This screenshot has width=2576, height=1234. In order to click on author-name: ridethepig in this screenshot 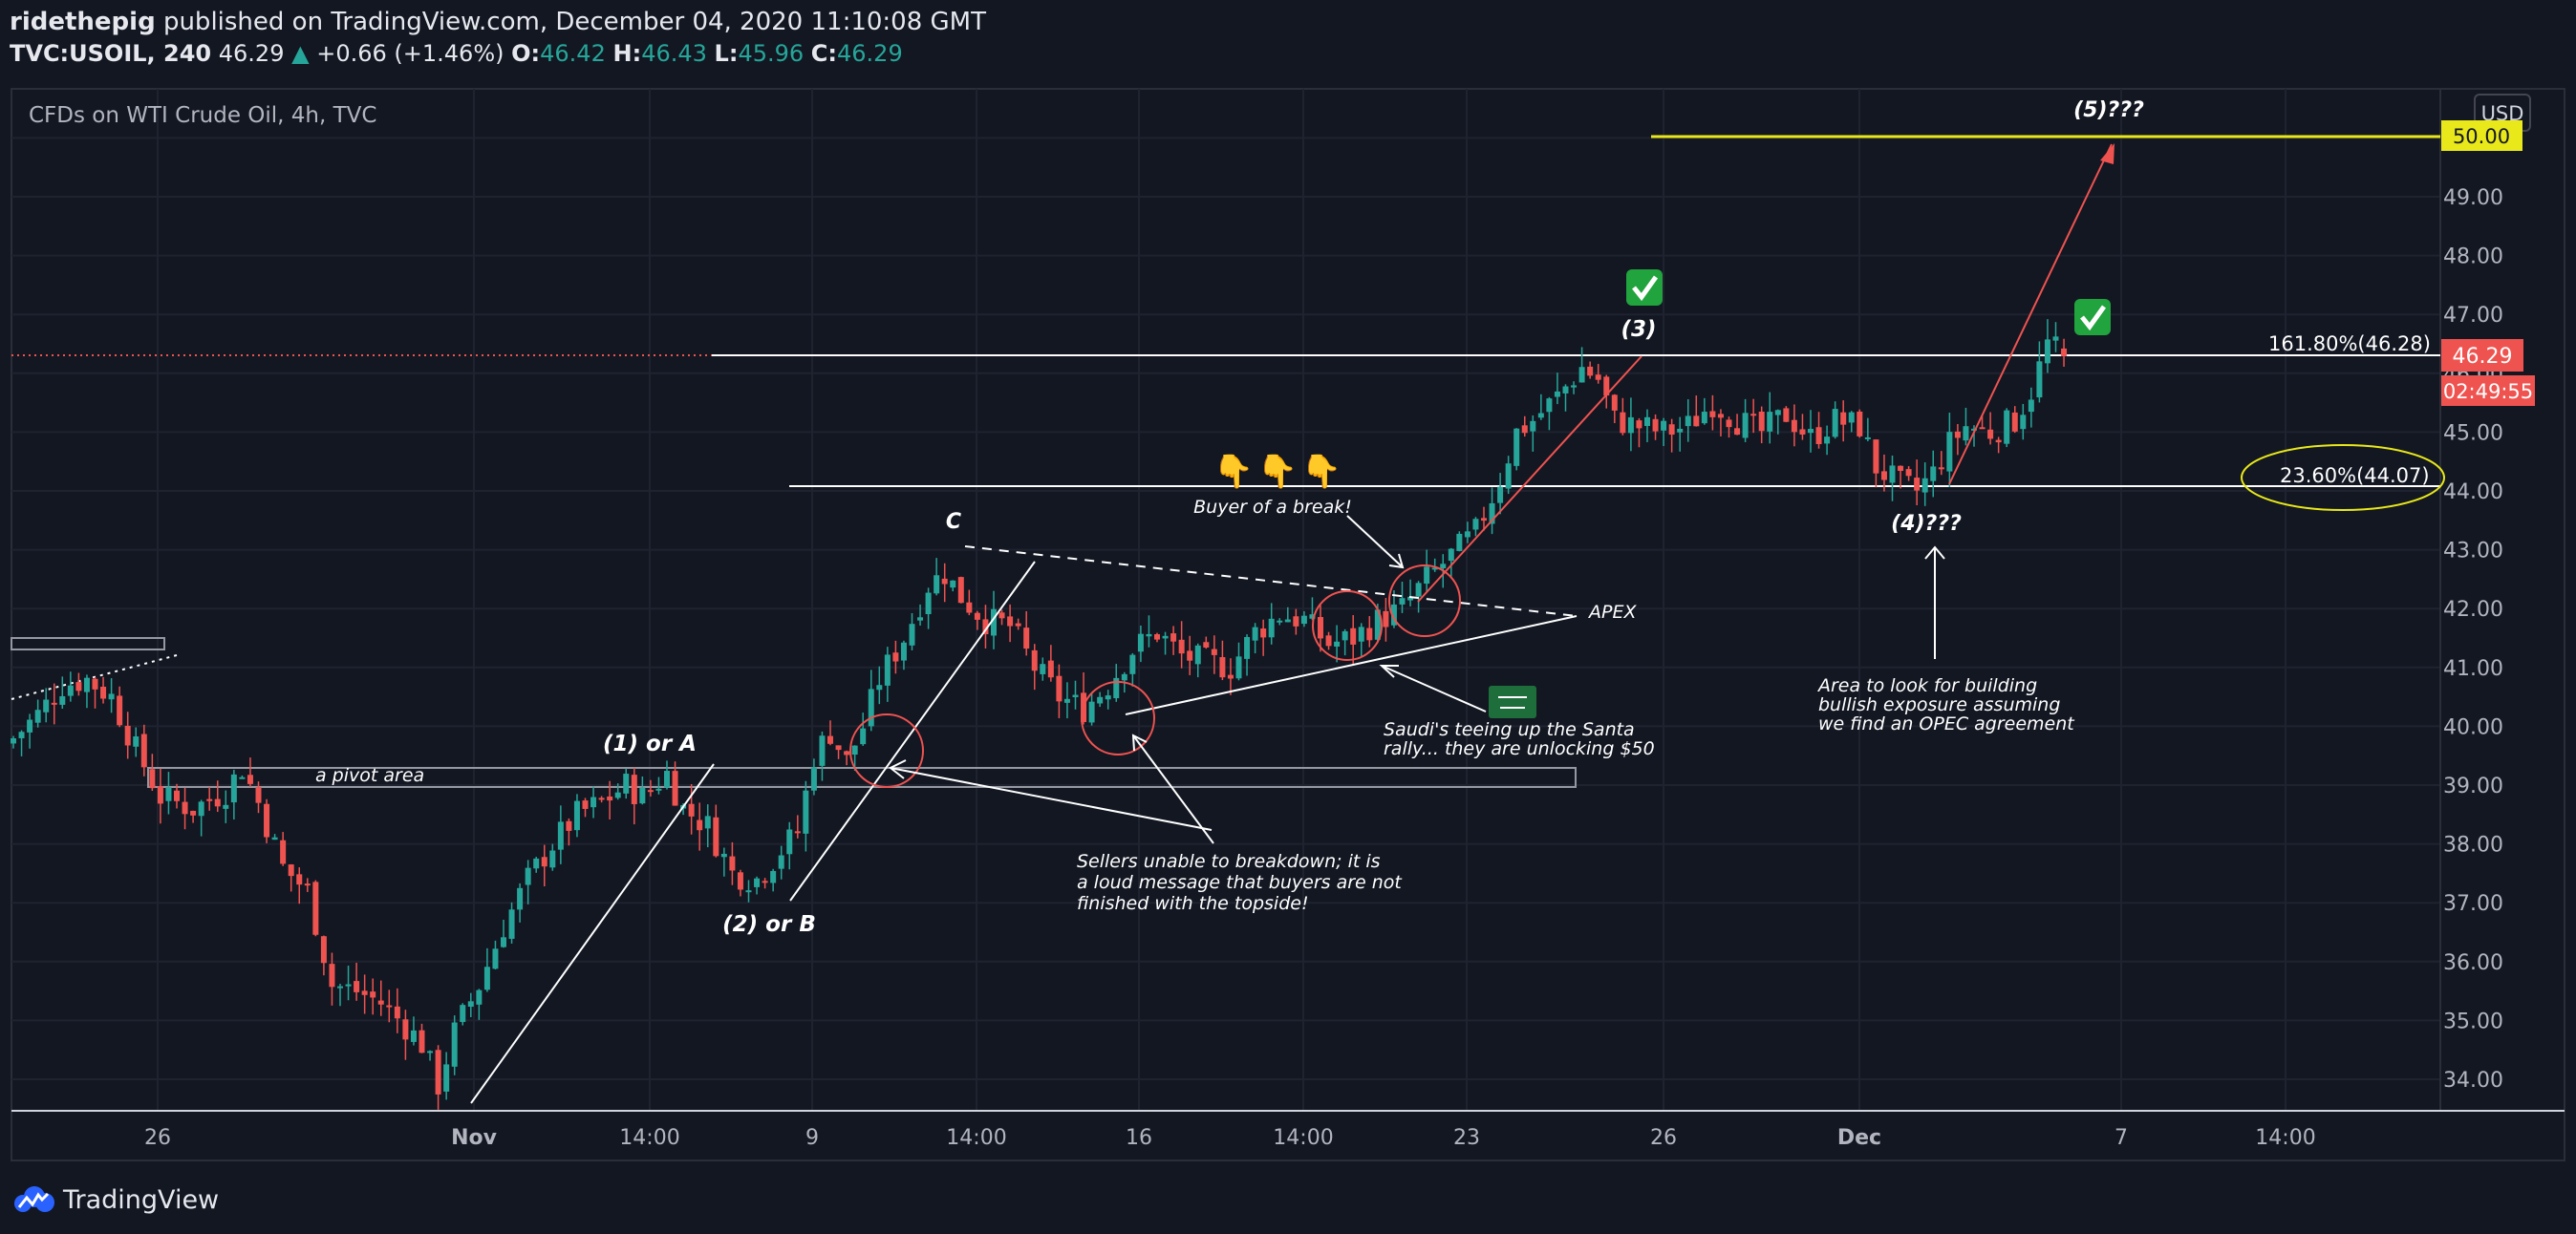, I will do `click(83, 22)`.